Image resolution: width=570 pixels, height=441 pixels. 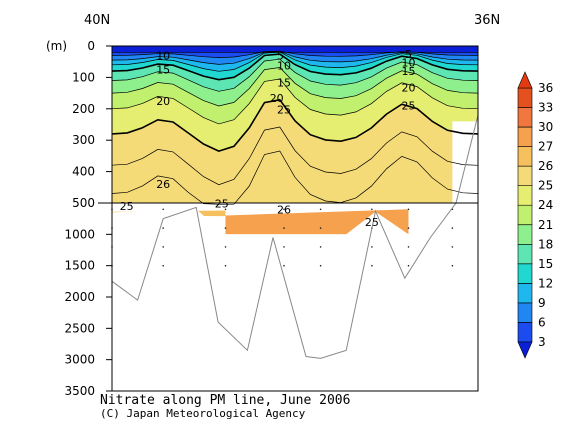 What do you see at coordinates (545, 88) in the screenshot?
I see `colorbar-tick-label: 36` at bounding box center [545, 88].